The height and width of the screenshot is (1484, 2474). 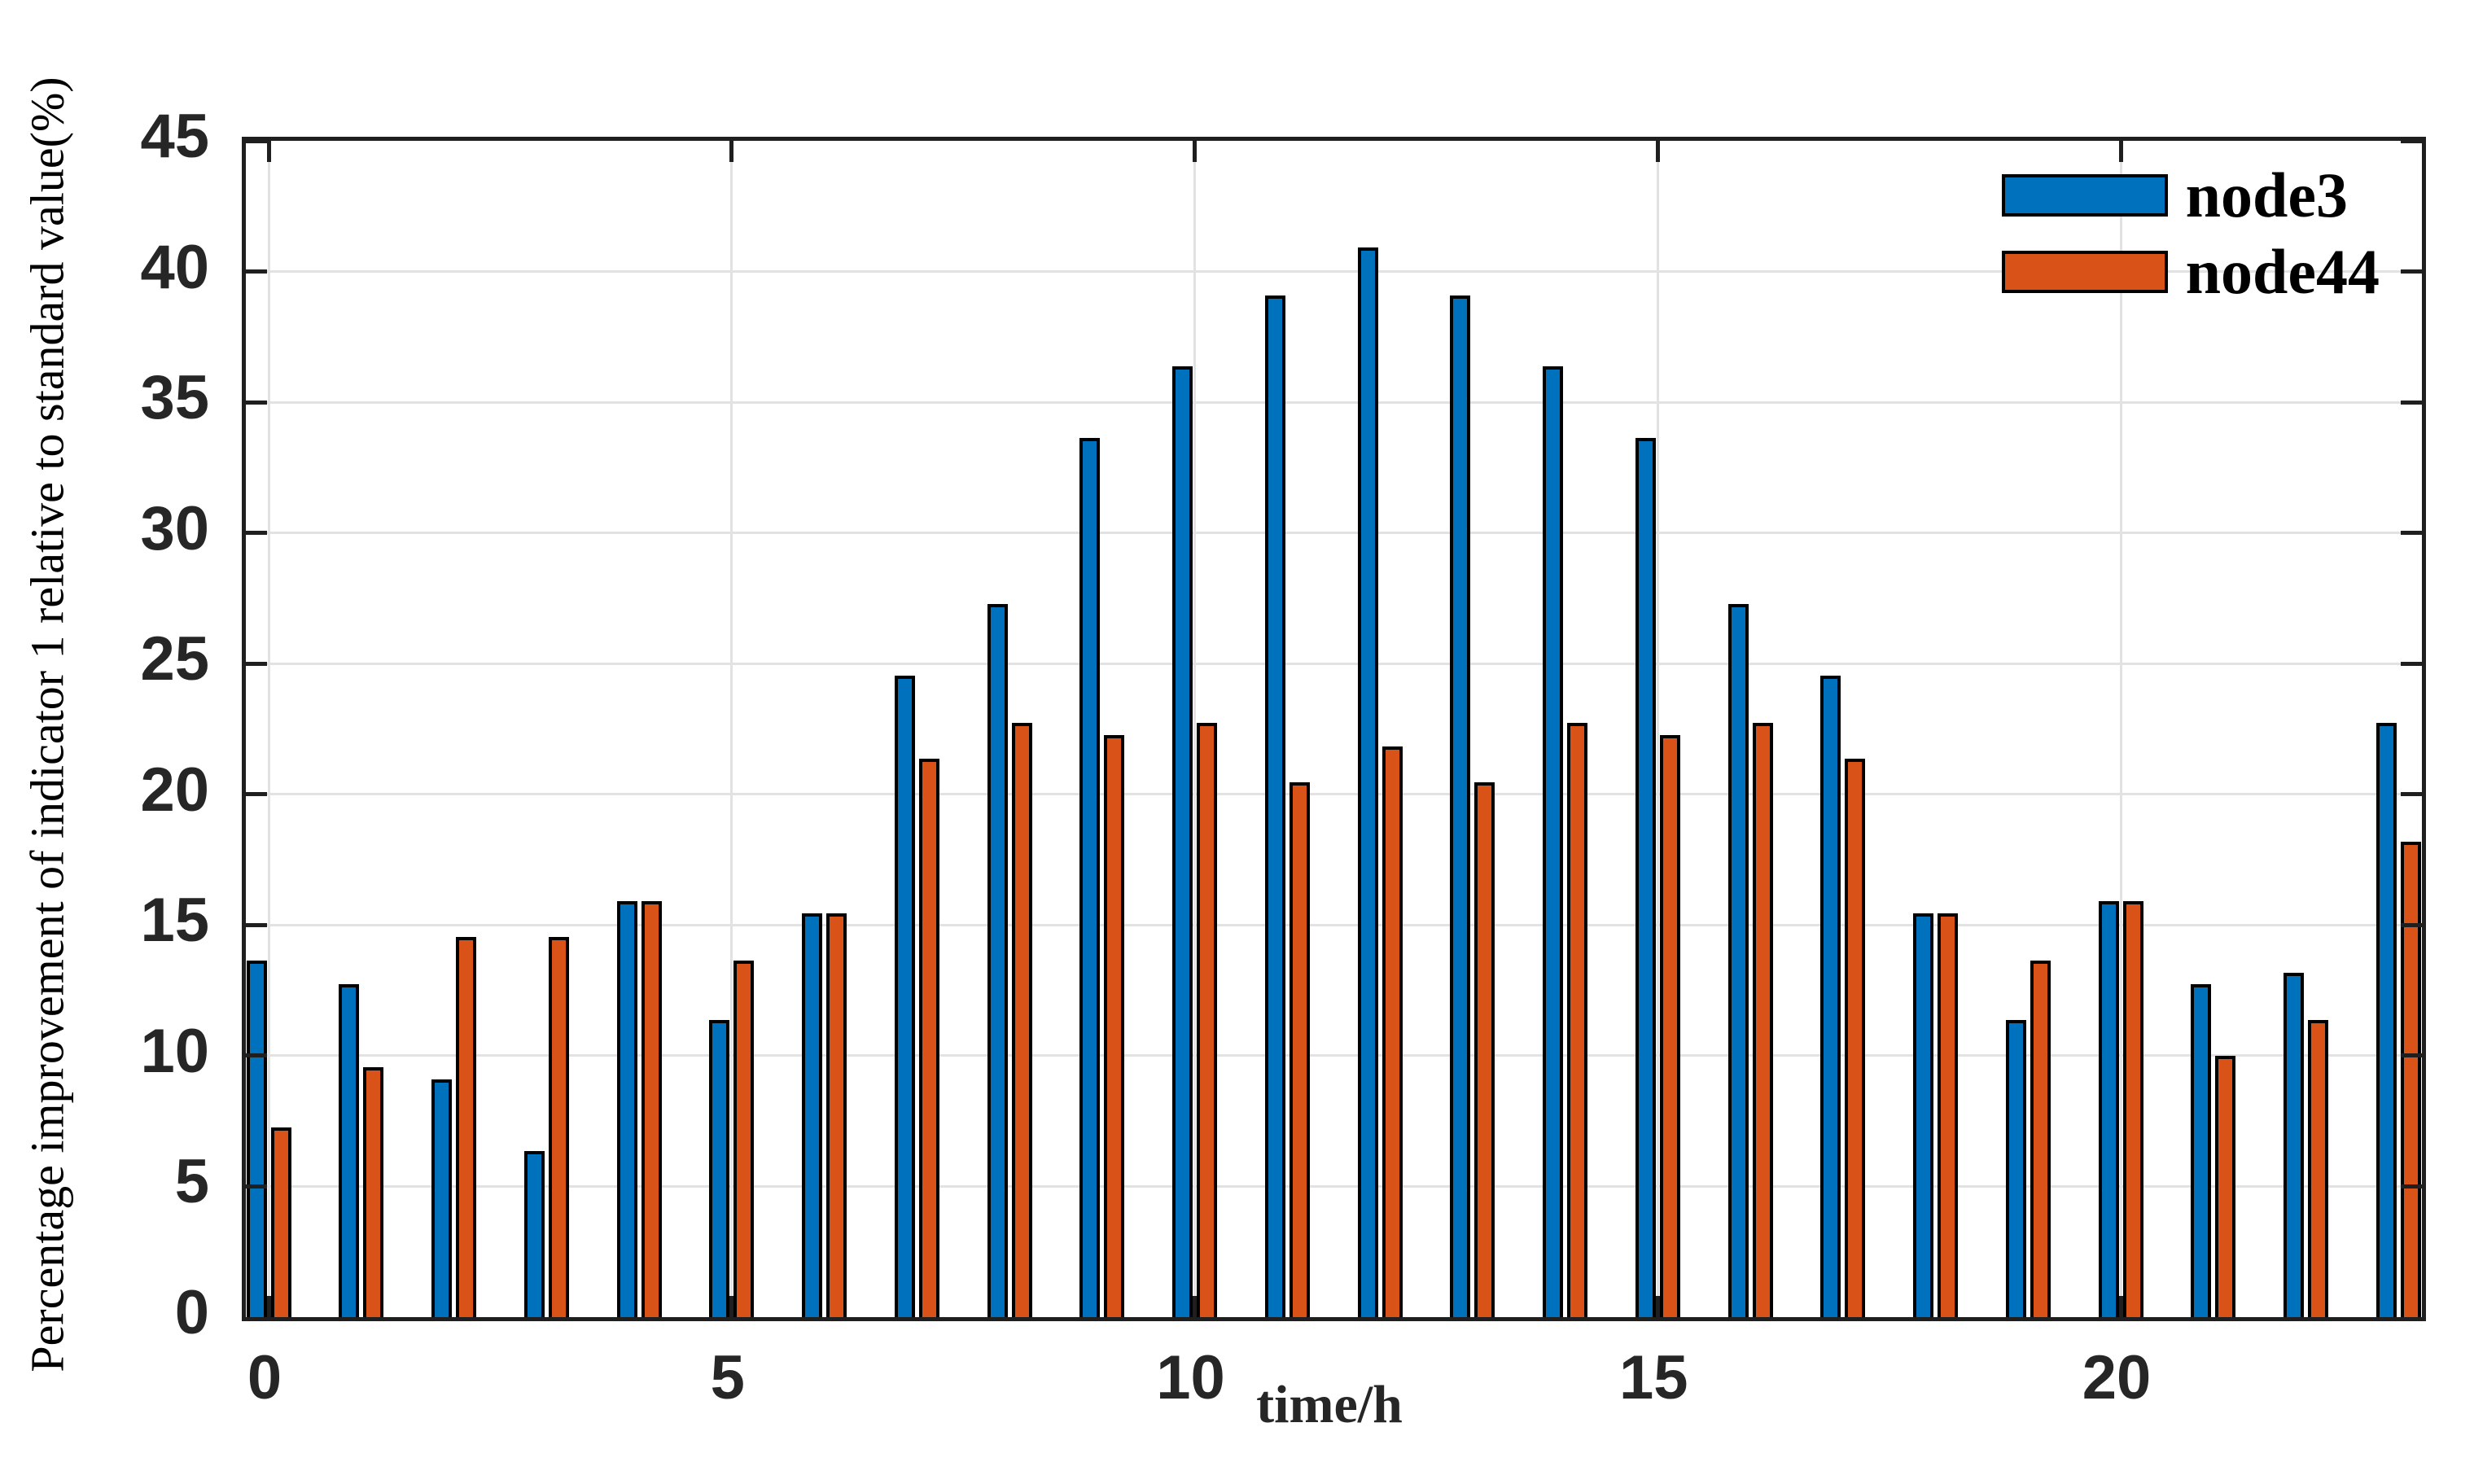 I want to click on legend: node3 node44, so click(x=2190, y=233).